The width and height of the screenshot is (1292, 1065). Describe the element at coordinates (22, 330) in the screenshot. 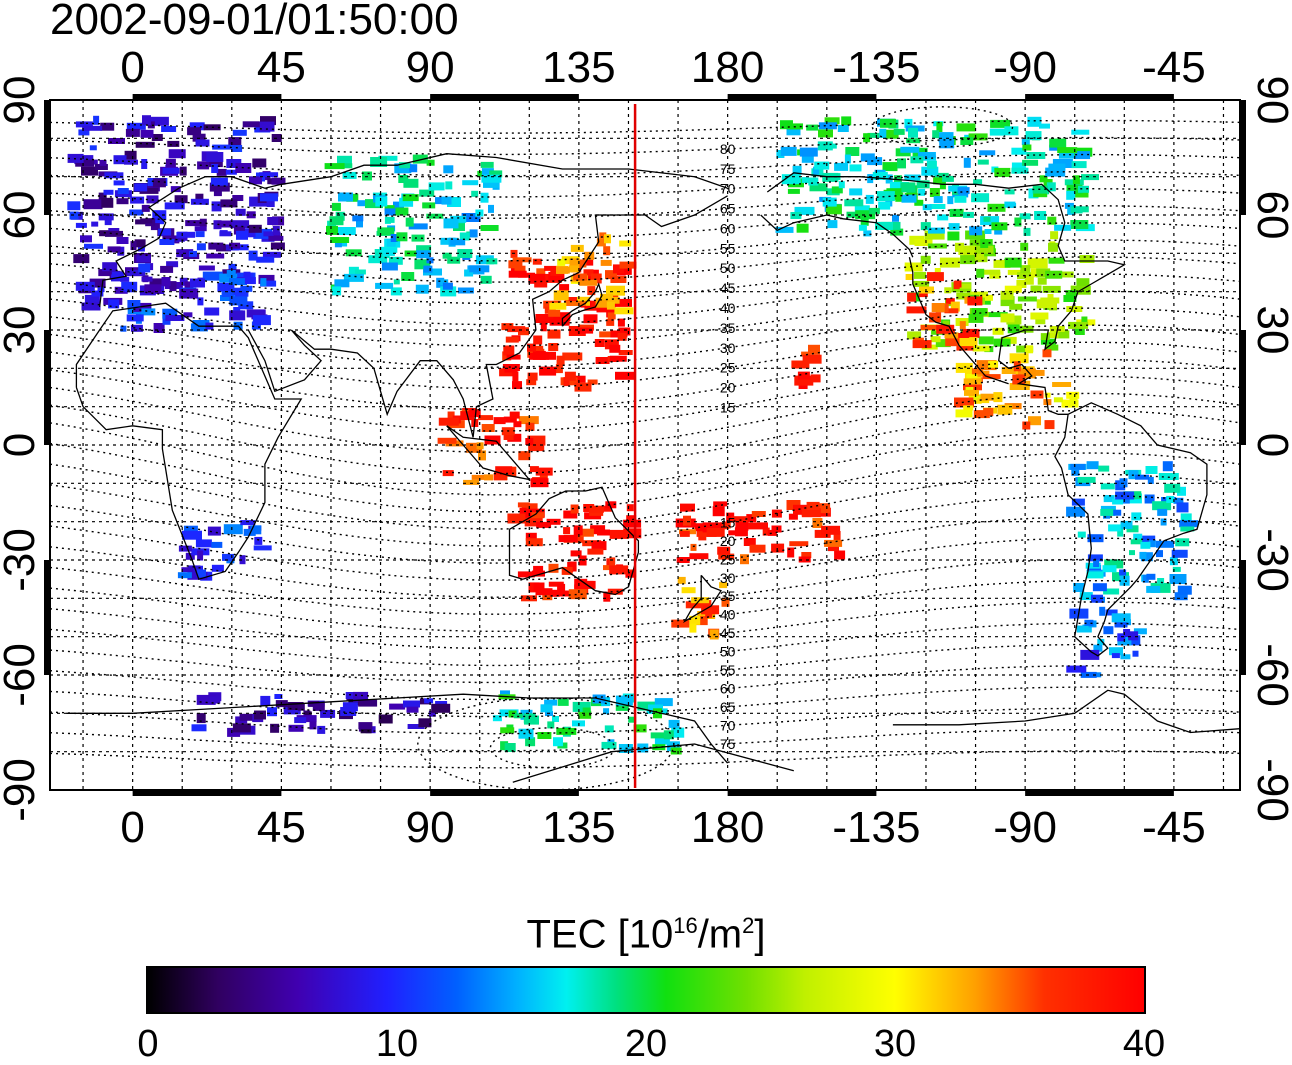

I see `lat-tick-label-left: 30` at that location.